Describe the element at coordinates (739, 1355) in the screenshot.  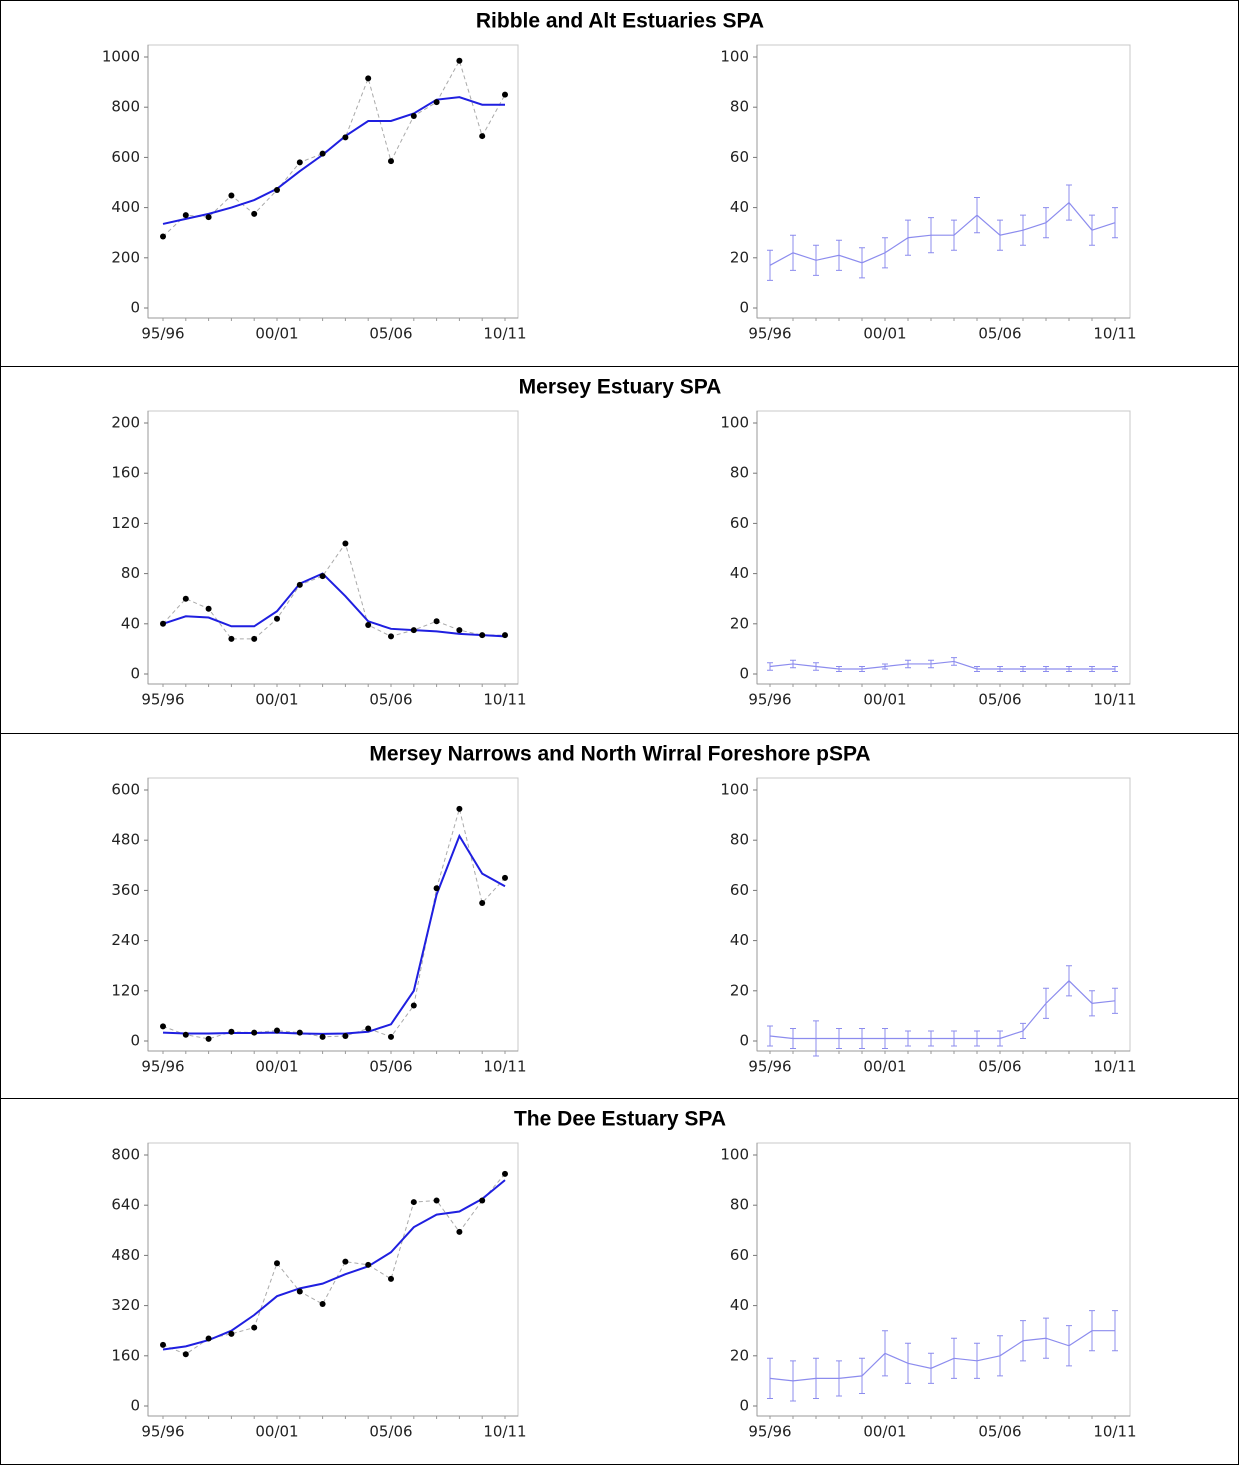
I see `y-tick-label: 20` at that location.